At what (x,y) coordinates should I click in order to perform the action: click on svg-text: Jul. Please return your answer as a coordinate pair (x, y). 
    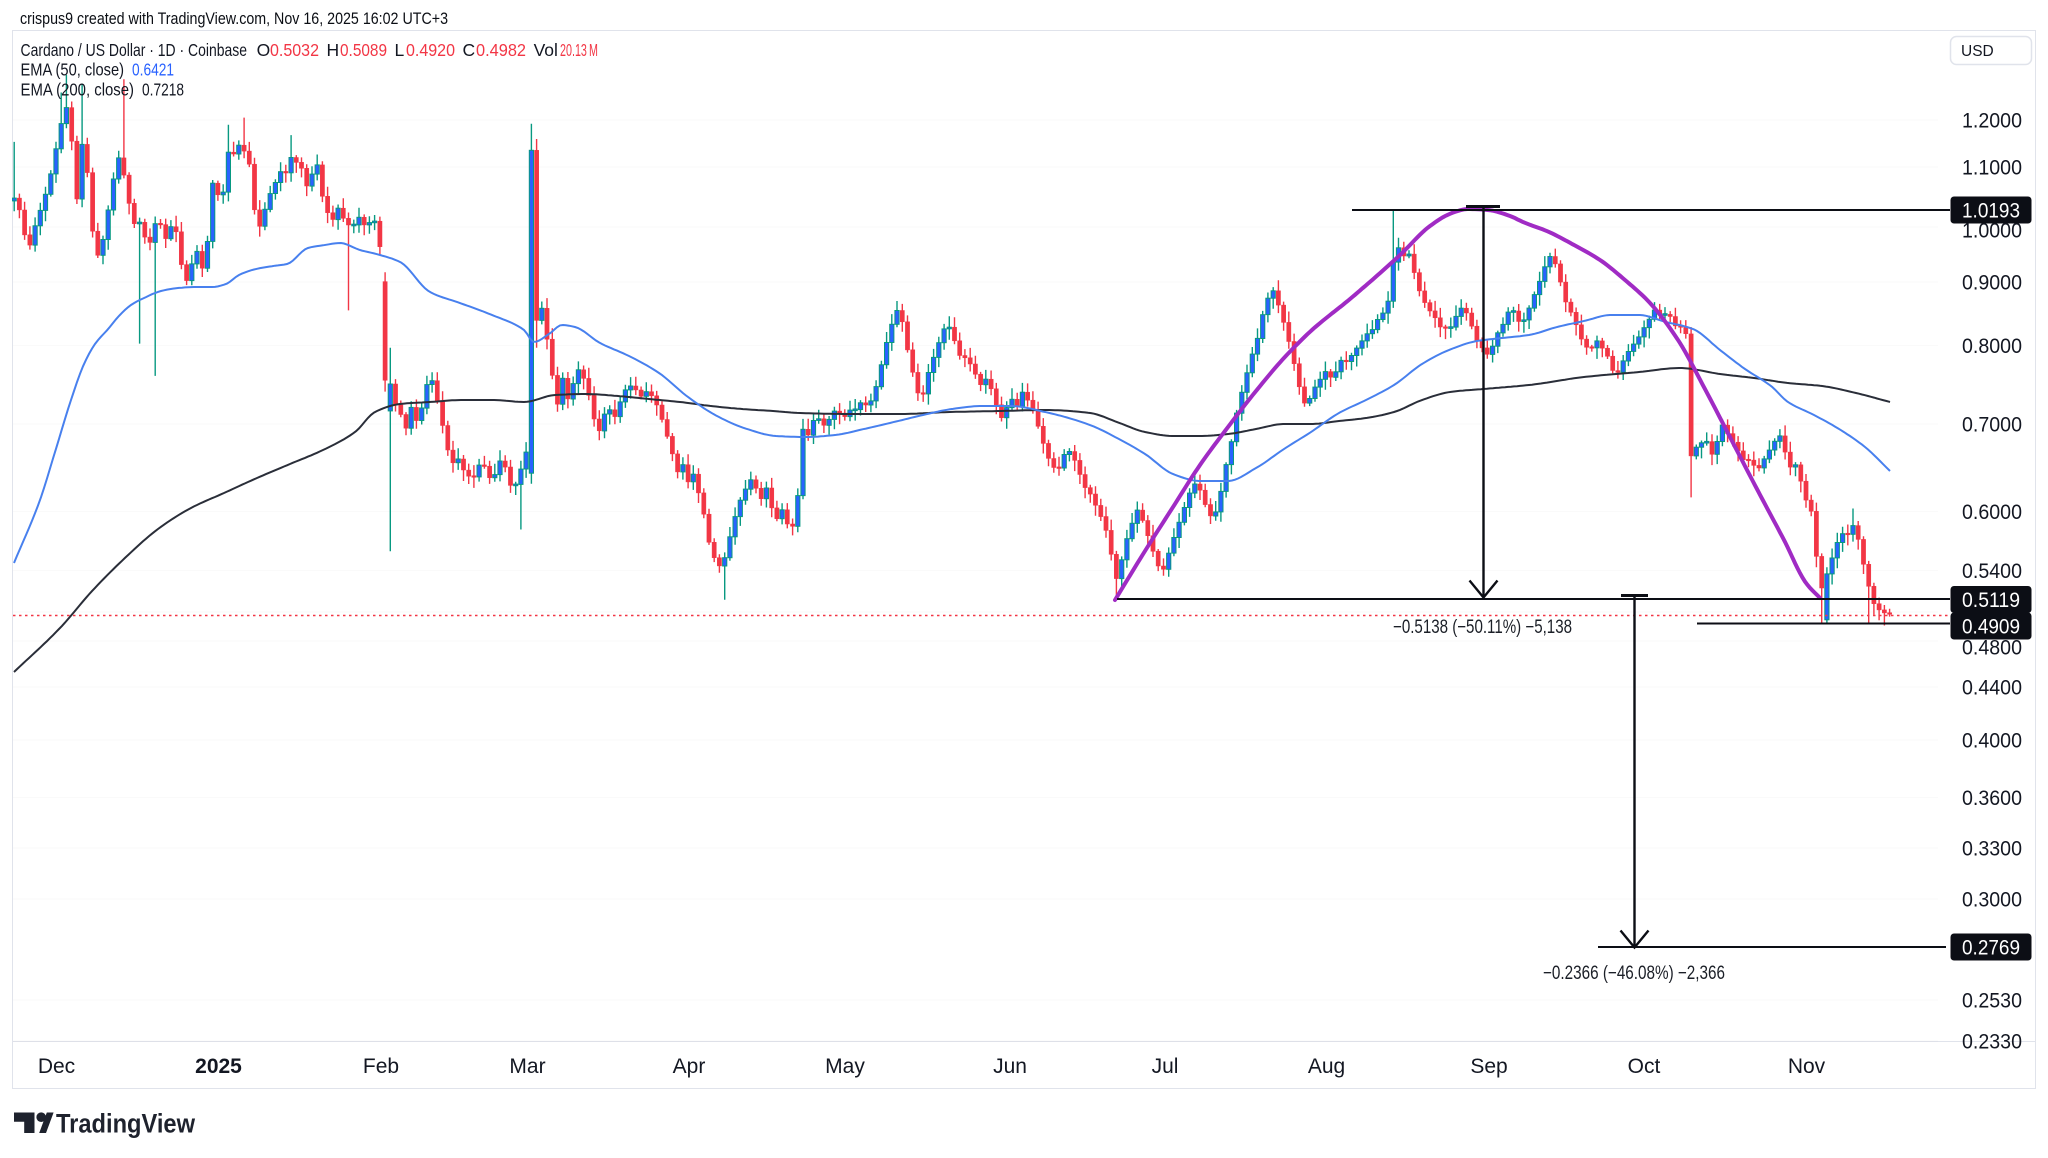
    Looking at the image, I should click on (1165, 1066).